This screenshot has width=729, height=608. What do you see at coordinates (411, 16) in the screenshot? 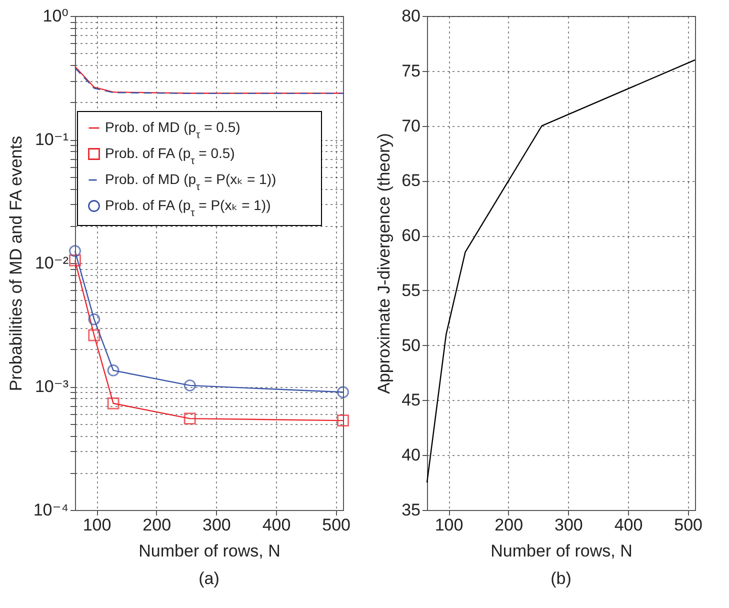
I see `y-tick-label: 80` at bounding box center [411, 16].